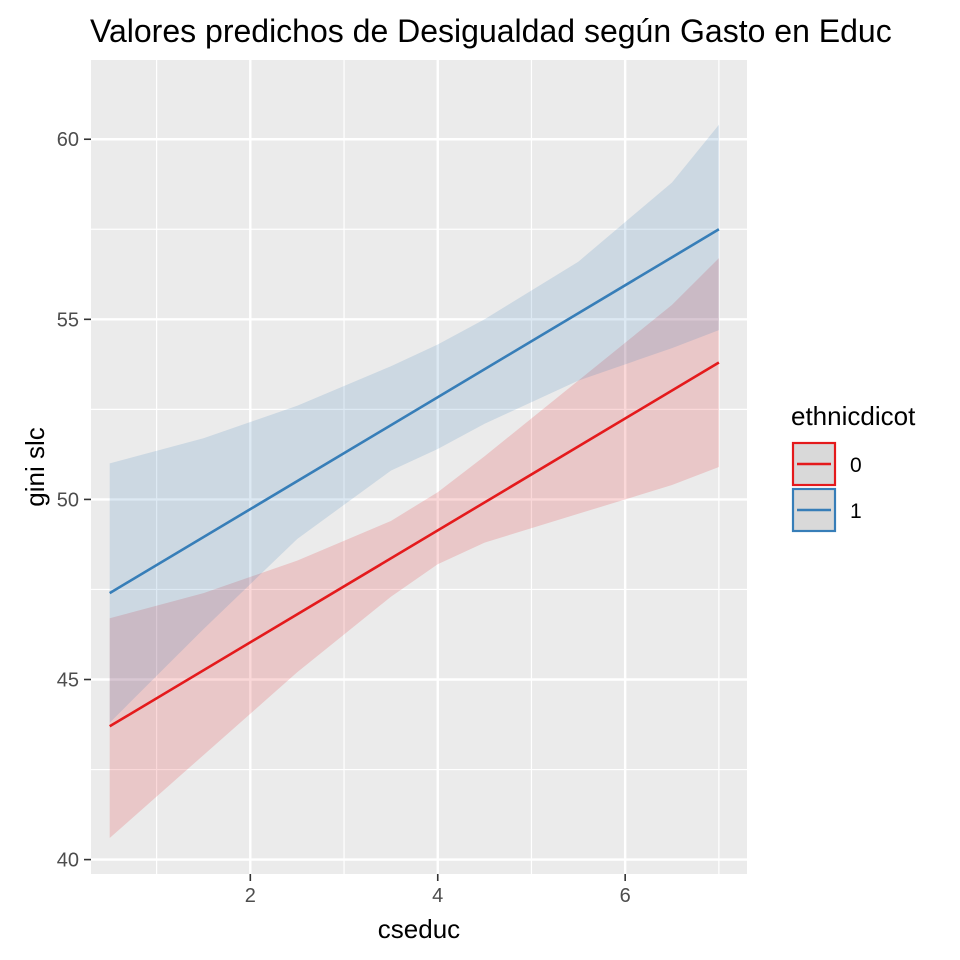 This screenshot has height=960, width=960. What do you see at coordinates (419, 929) in the screenshot?
I see `x-axis-title: cseduc` at bounding box center [419, 929].